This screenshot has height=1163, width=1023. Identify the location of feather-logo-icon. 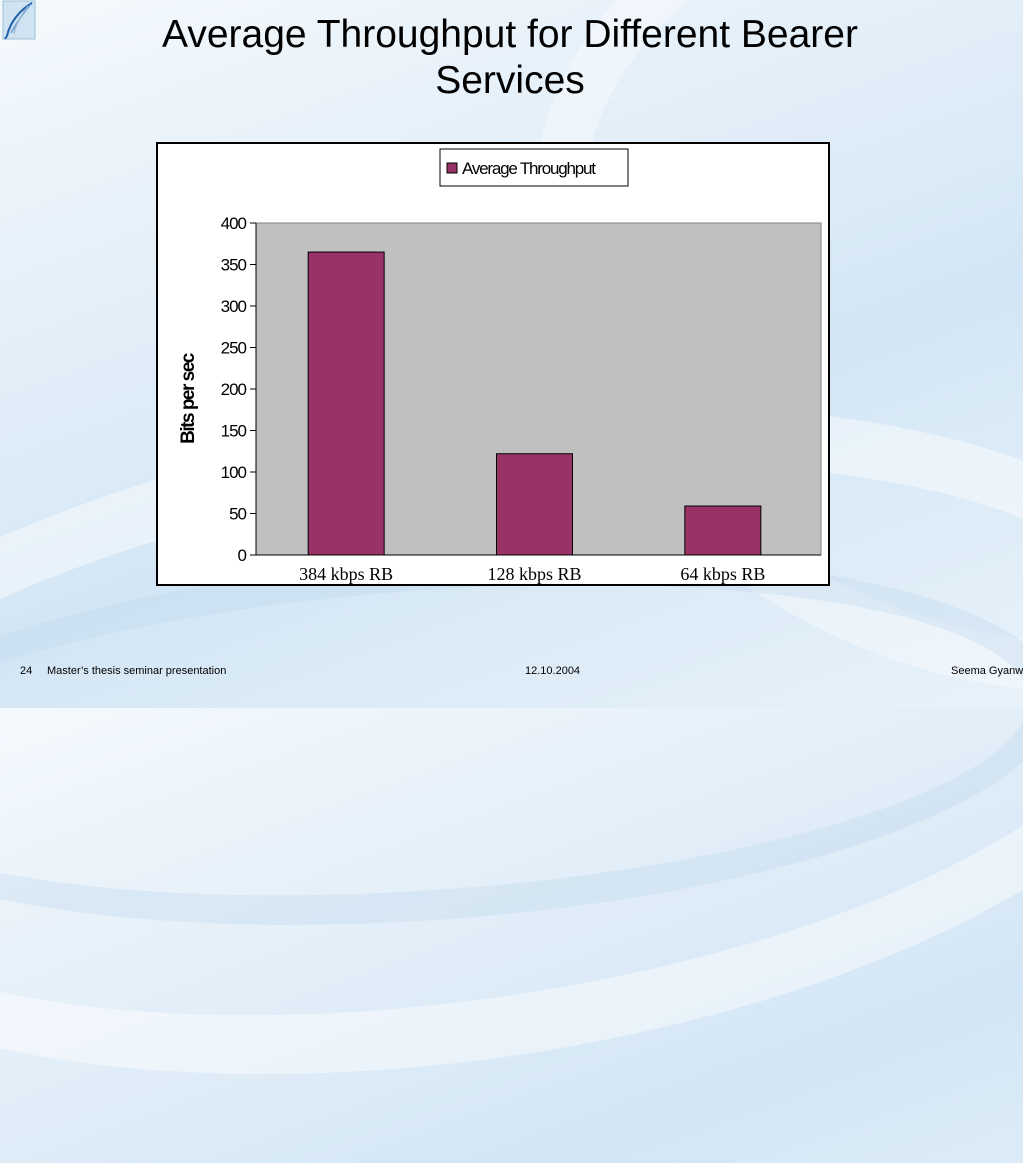
(19, 20).